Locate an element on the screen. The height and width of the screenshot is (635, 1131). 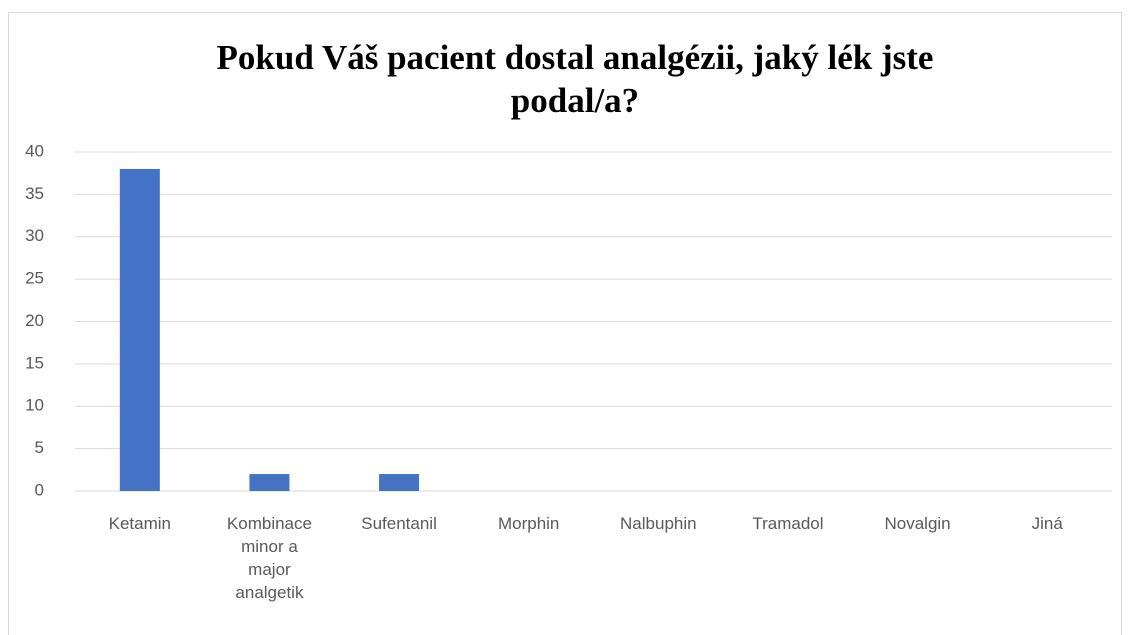
x-tick-label: Sufentanil is located at coordinates (399, 523).